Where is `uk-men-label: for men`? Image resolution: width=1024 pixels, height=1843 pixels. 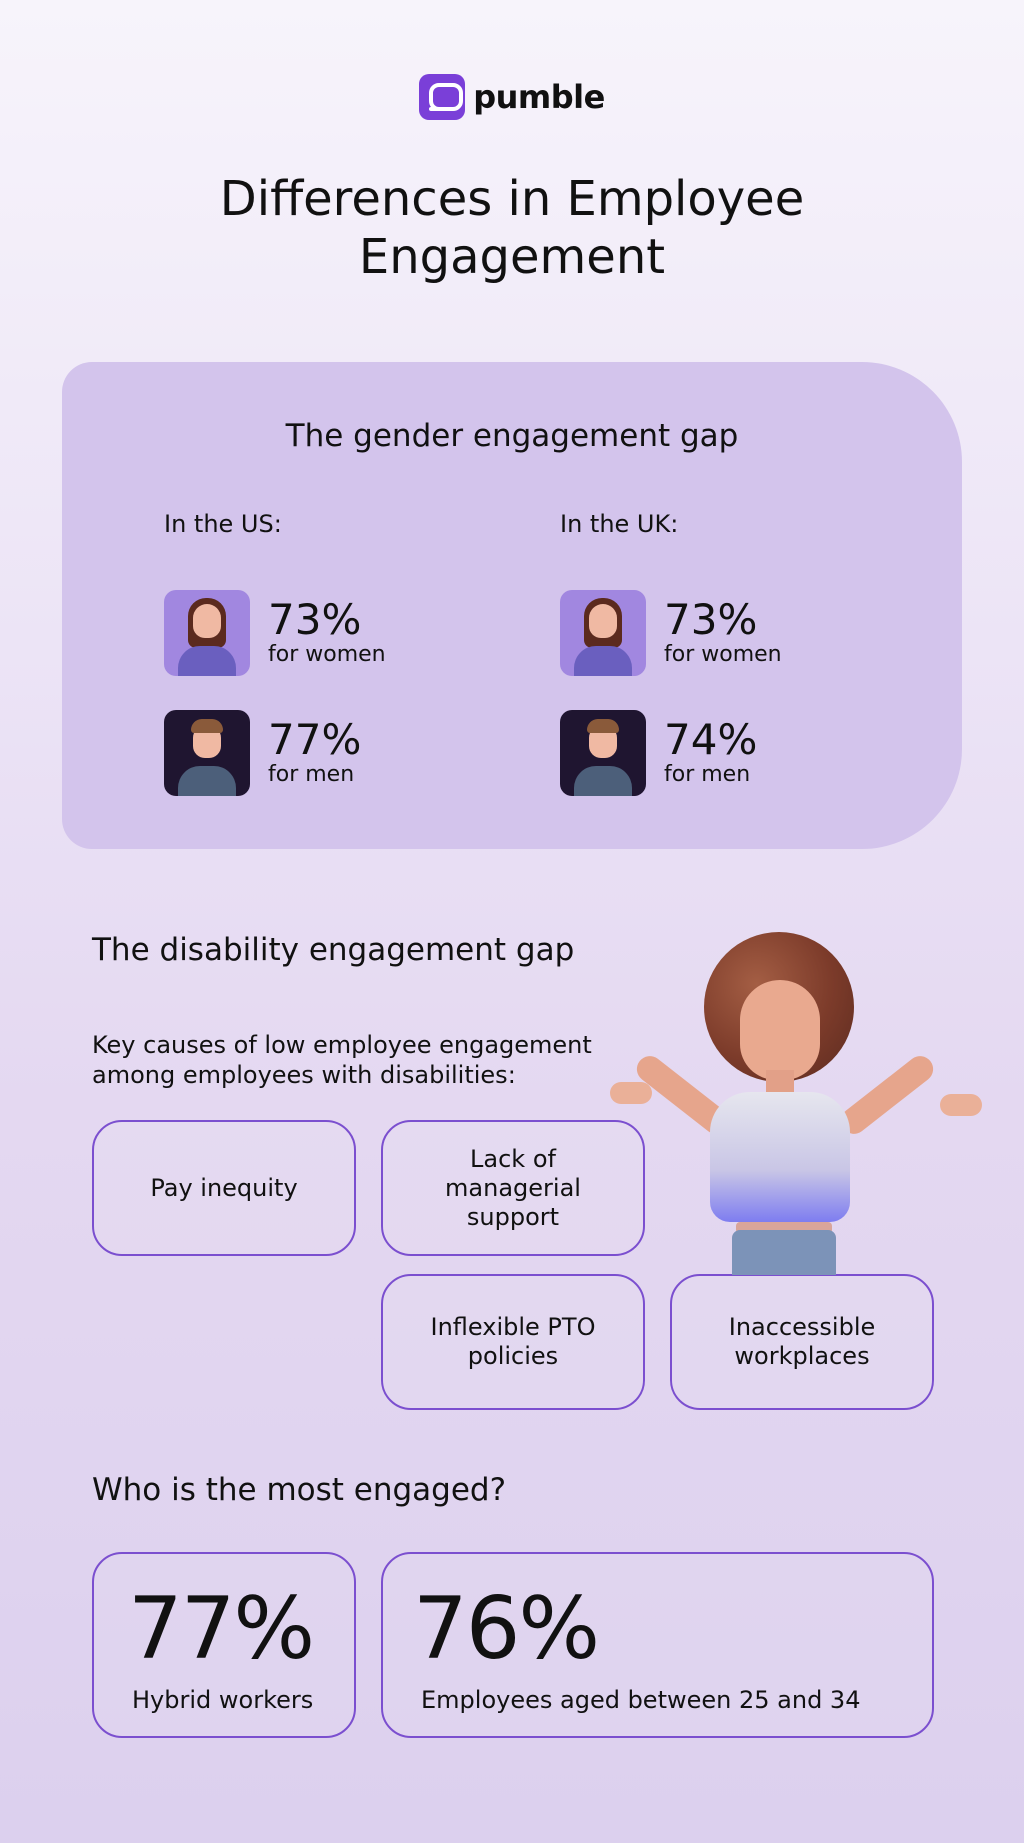
uk-men-label: for men is located at coordinates (707, 774).